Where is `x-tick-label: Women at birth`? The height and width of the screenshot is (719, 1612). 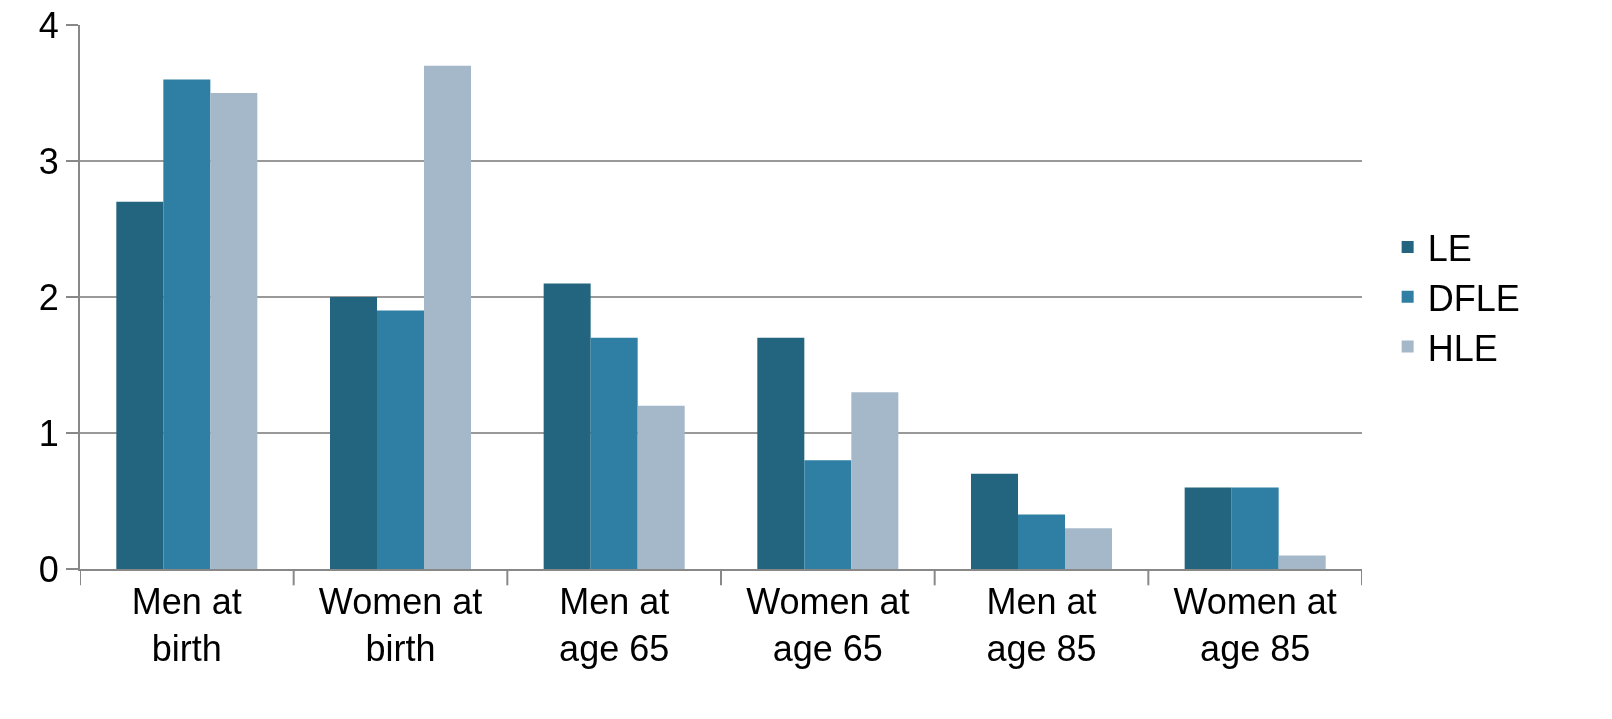 x-tick-label: Women at birth is located at coordinates (400, 625).